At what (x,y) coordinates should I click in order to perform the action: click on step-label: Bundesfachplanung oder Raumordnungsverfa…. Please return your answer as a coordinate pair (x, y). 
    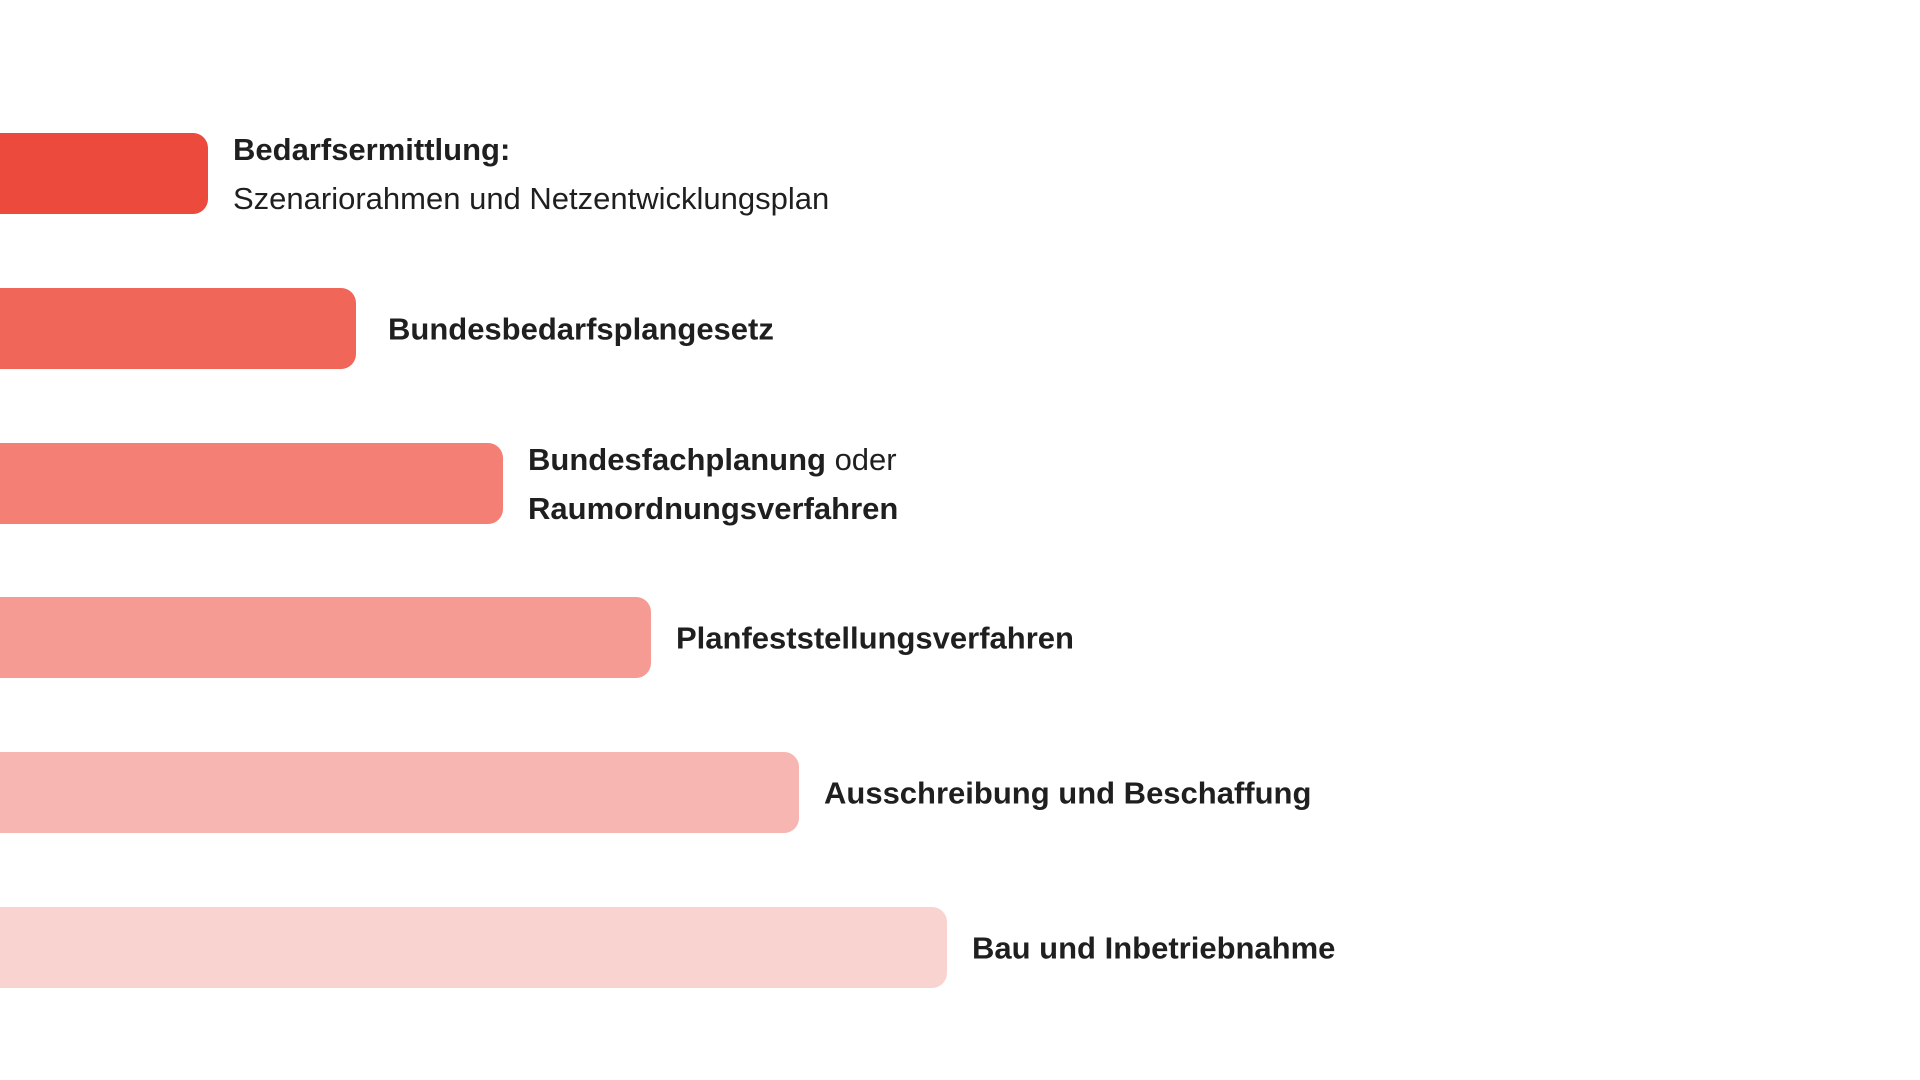
    Looking at the image, I should click on (713, 484).